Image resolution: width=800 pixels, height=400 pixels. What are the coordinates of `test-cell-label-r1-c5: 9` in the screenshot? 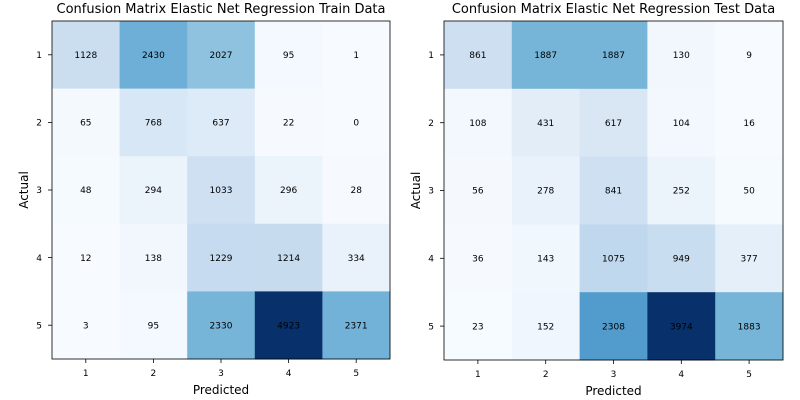 It's located at (749, 56).